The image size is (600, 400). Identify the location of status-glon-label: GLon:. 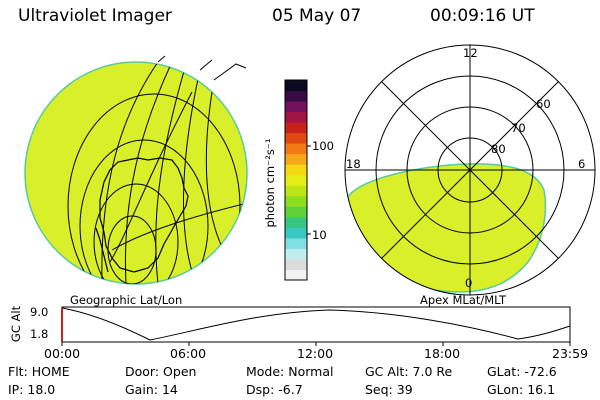
(505, 389).